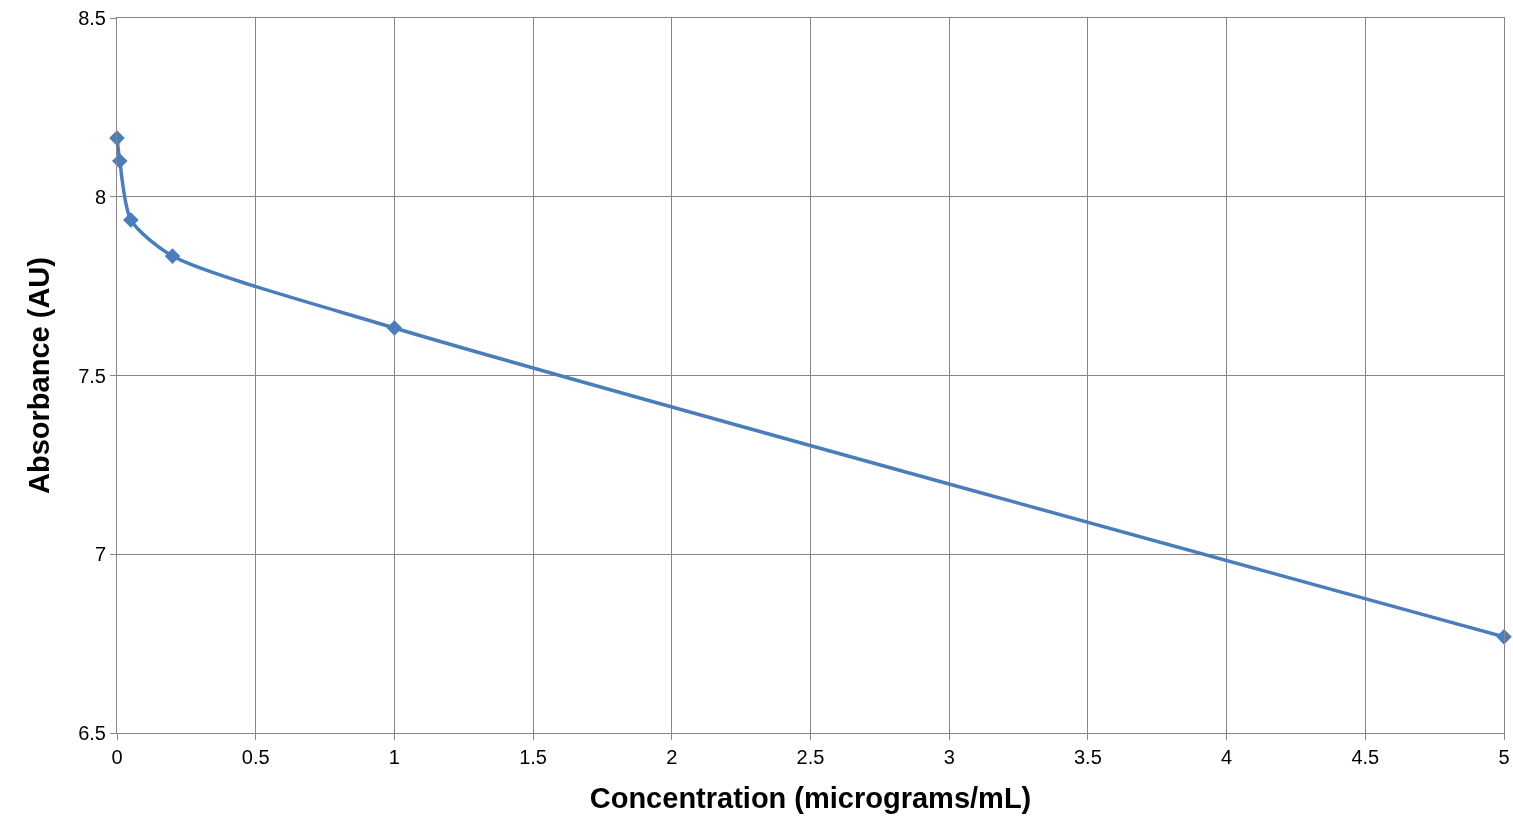  What do you see at coordinates (1087, 757) in the screenshot?
I see `x-tick-label: 3.5` at bounding box center [1087, 757].